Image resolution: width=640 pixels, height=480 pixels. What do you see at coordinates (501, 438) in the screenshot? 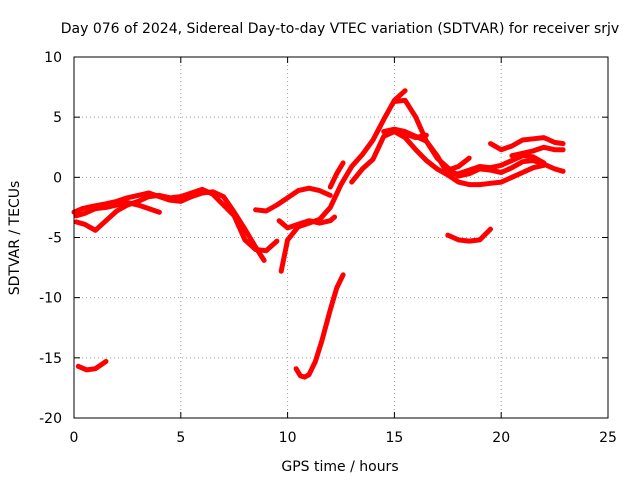
I see `x-tick-label: 20` at bounding box center [501, 438].